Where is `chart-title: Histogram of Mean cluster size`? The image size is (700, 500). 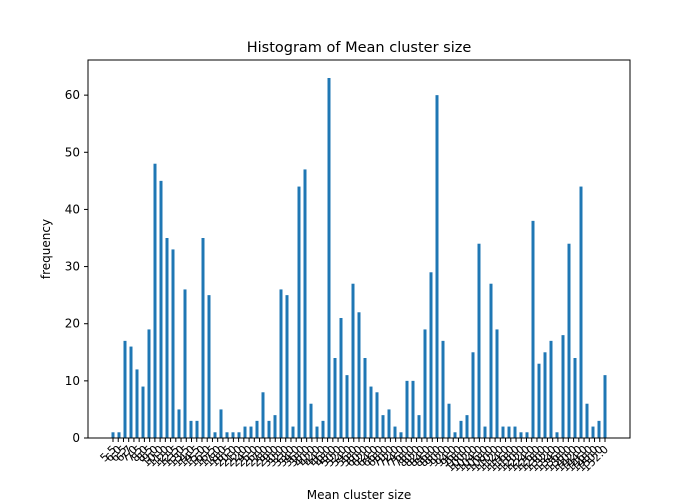 chart-title: Histogram of Mean cluster size is located at coordinates (359, 48).